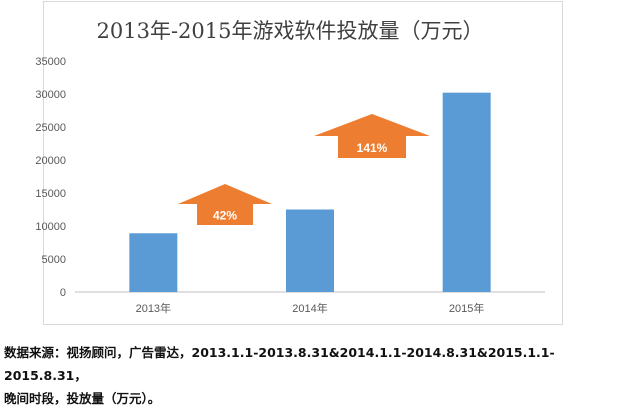  I want to click on y-tick-label: 25000, so click(50, 128).